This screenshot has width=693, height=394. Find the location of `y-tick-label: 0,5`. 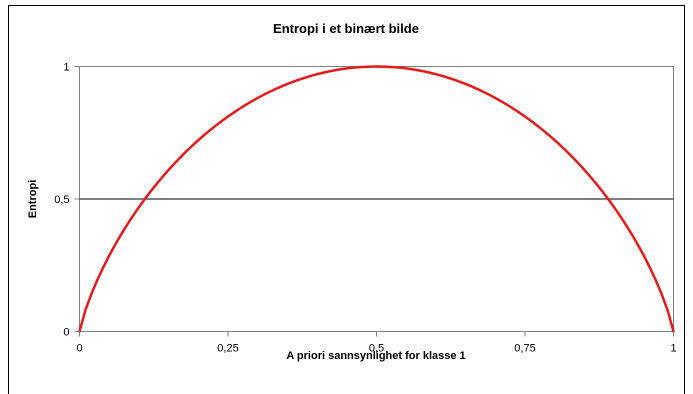

y-tick-label: 0,5 is located at coordinates (61, 200).